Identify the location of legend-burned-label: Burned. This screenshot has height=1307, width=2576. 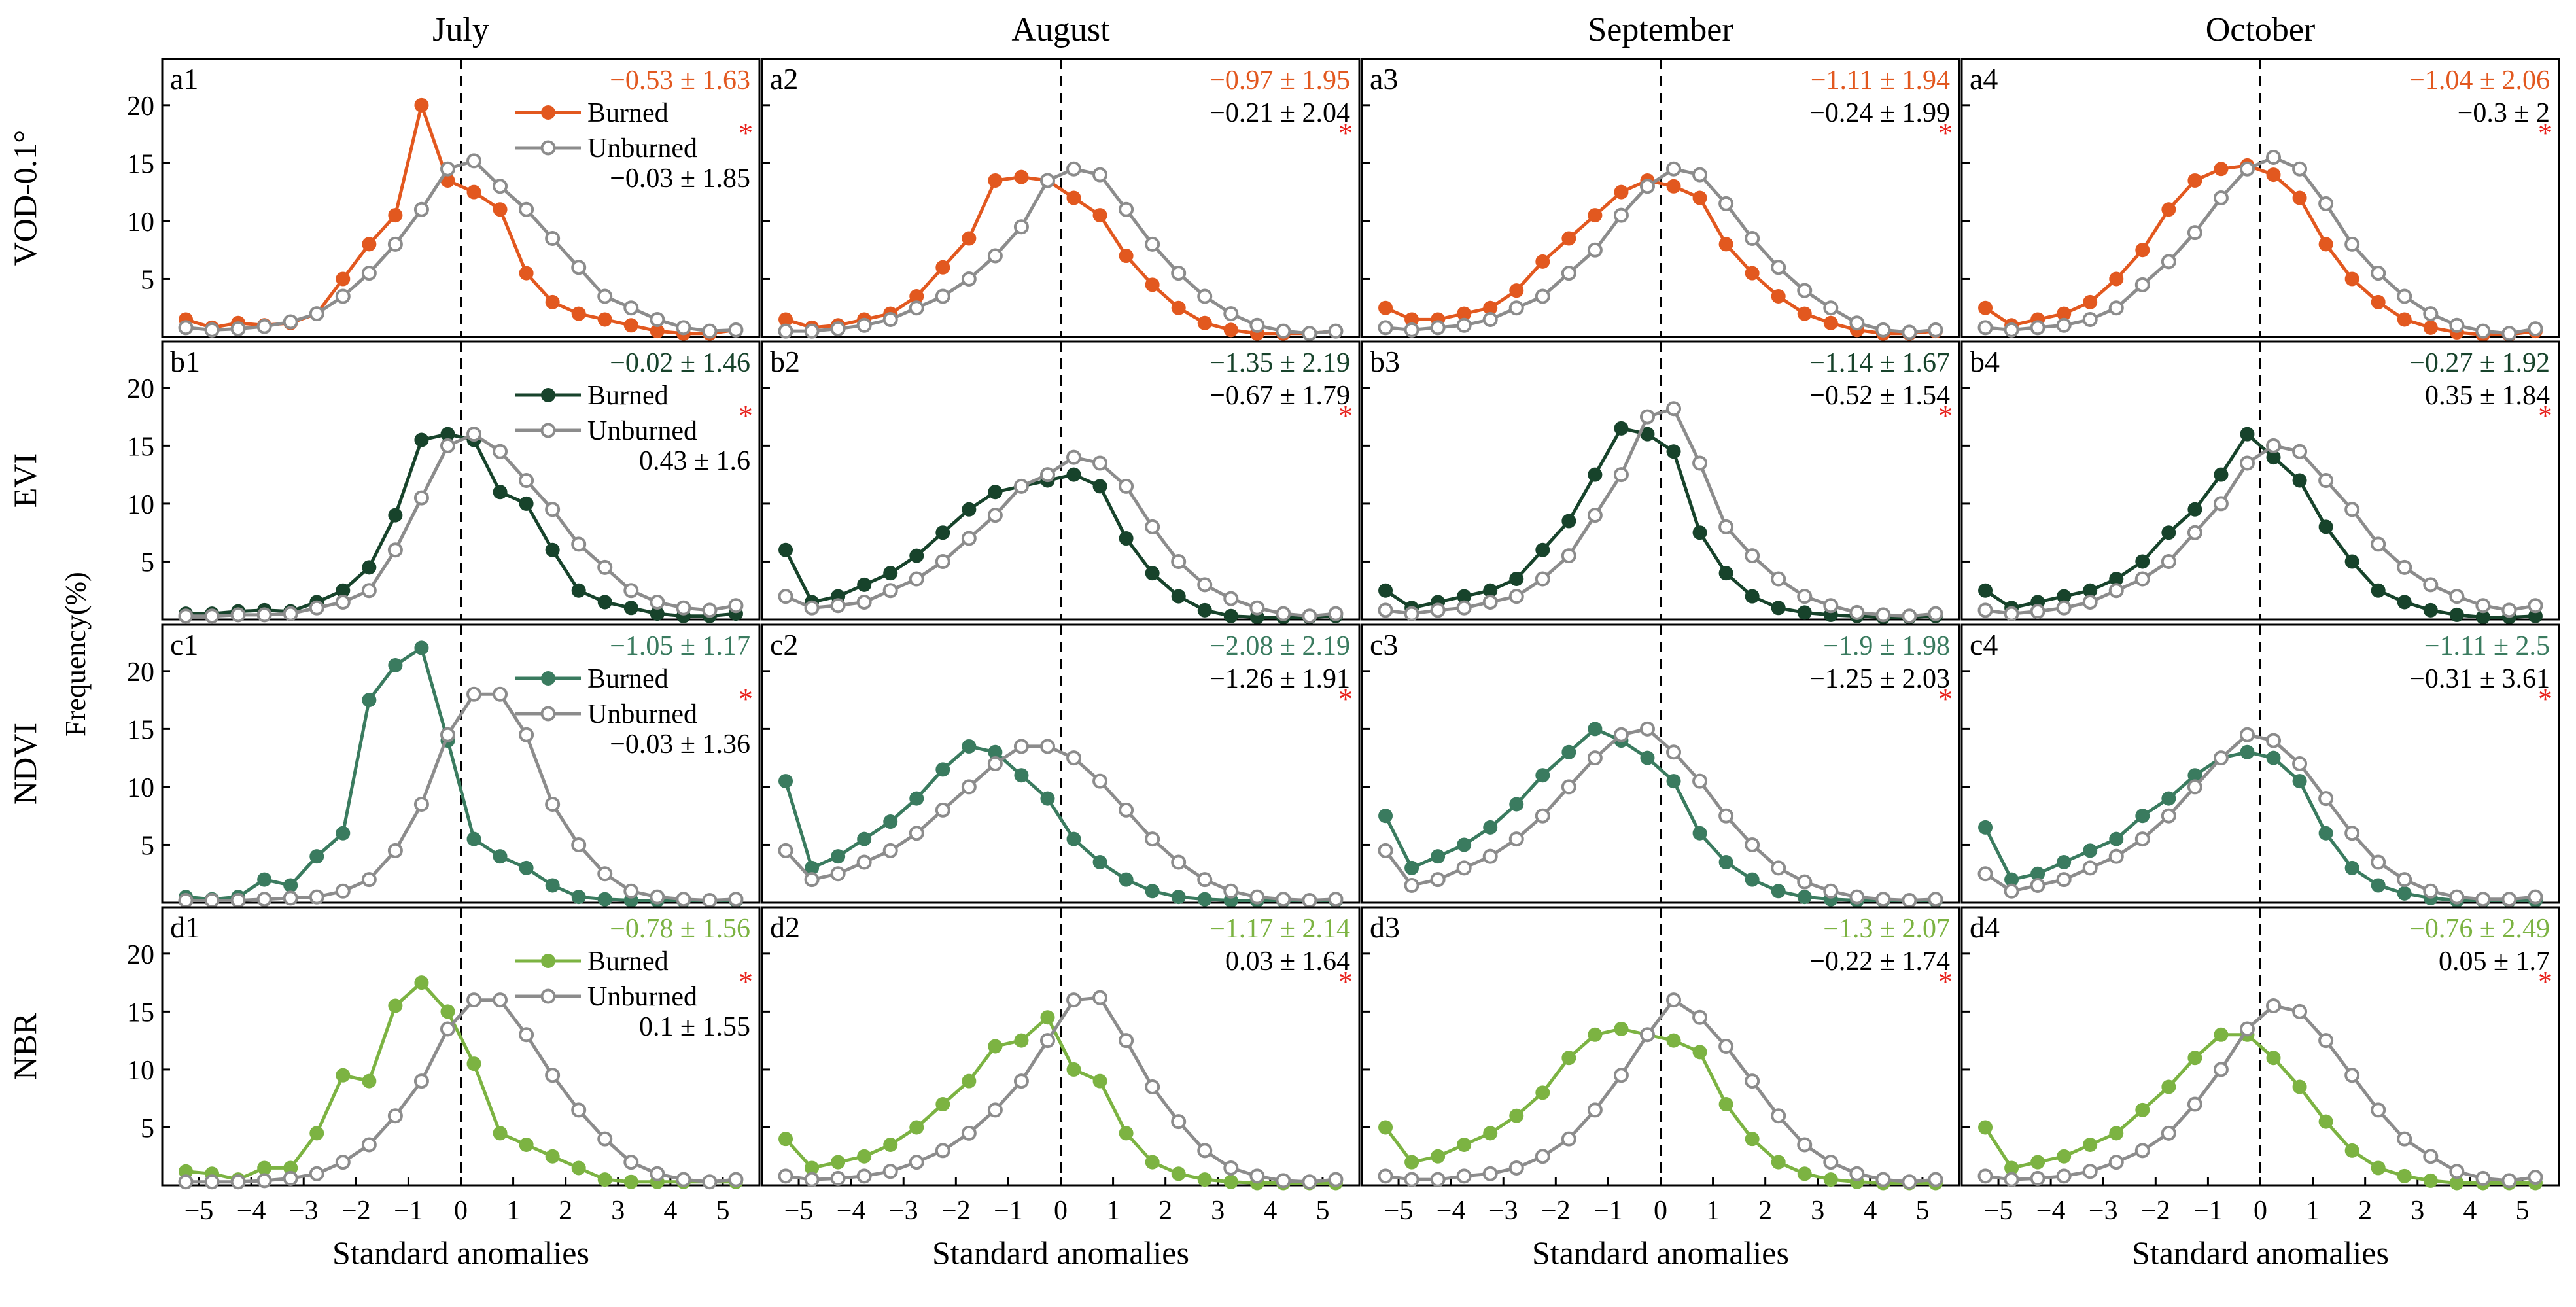
(628, 962).